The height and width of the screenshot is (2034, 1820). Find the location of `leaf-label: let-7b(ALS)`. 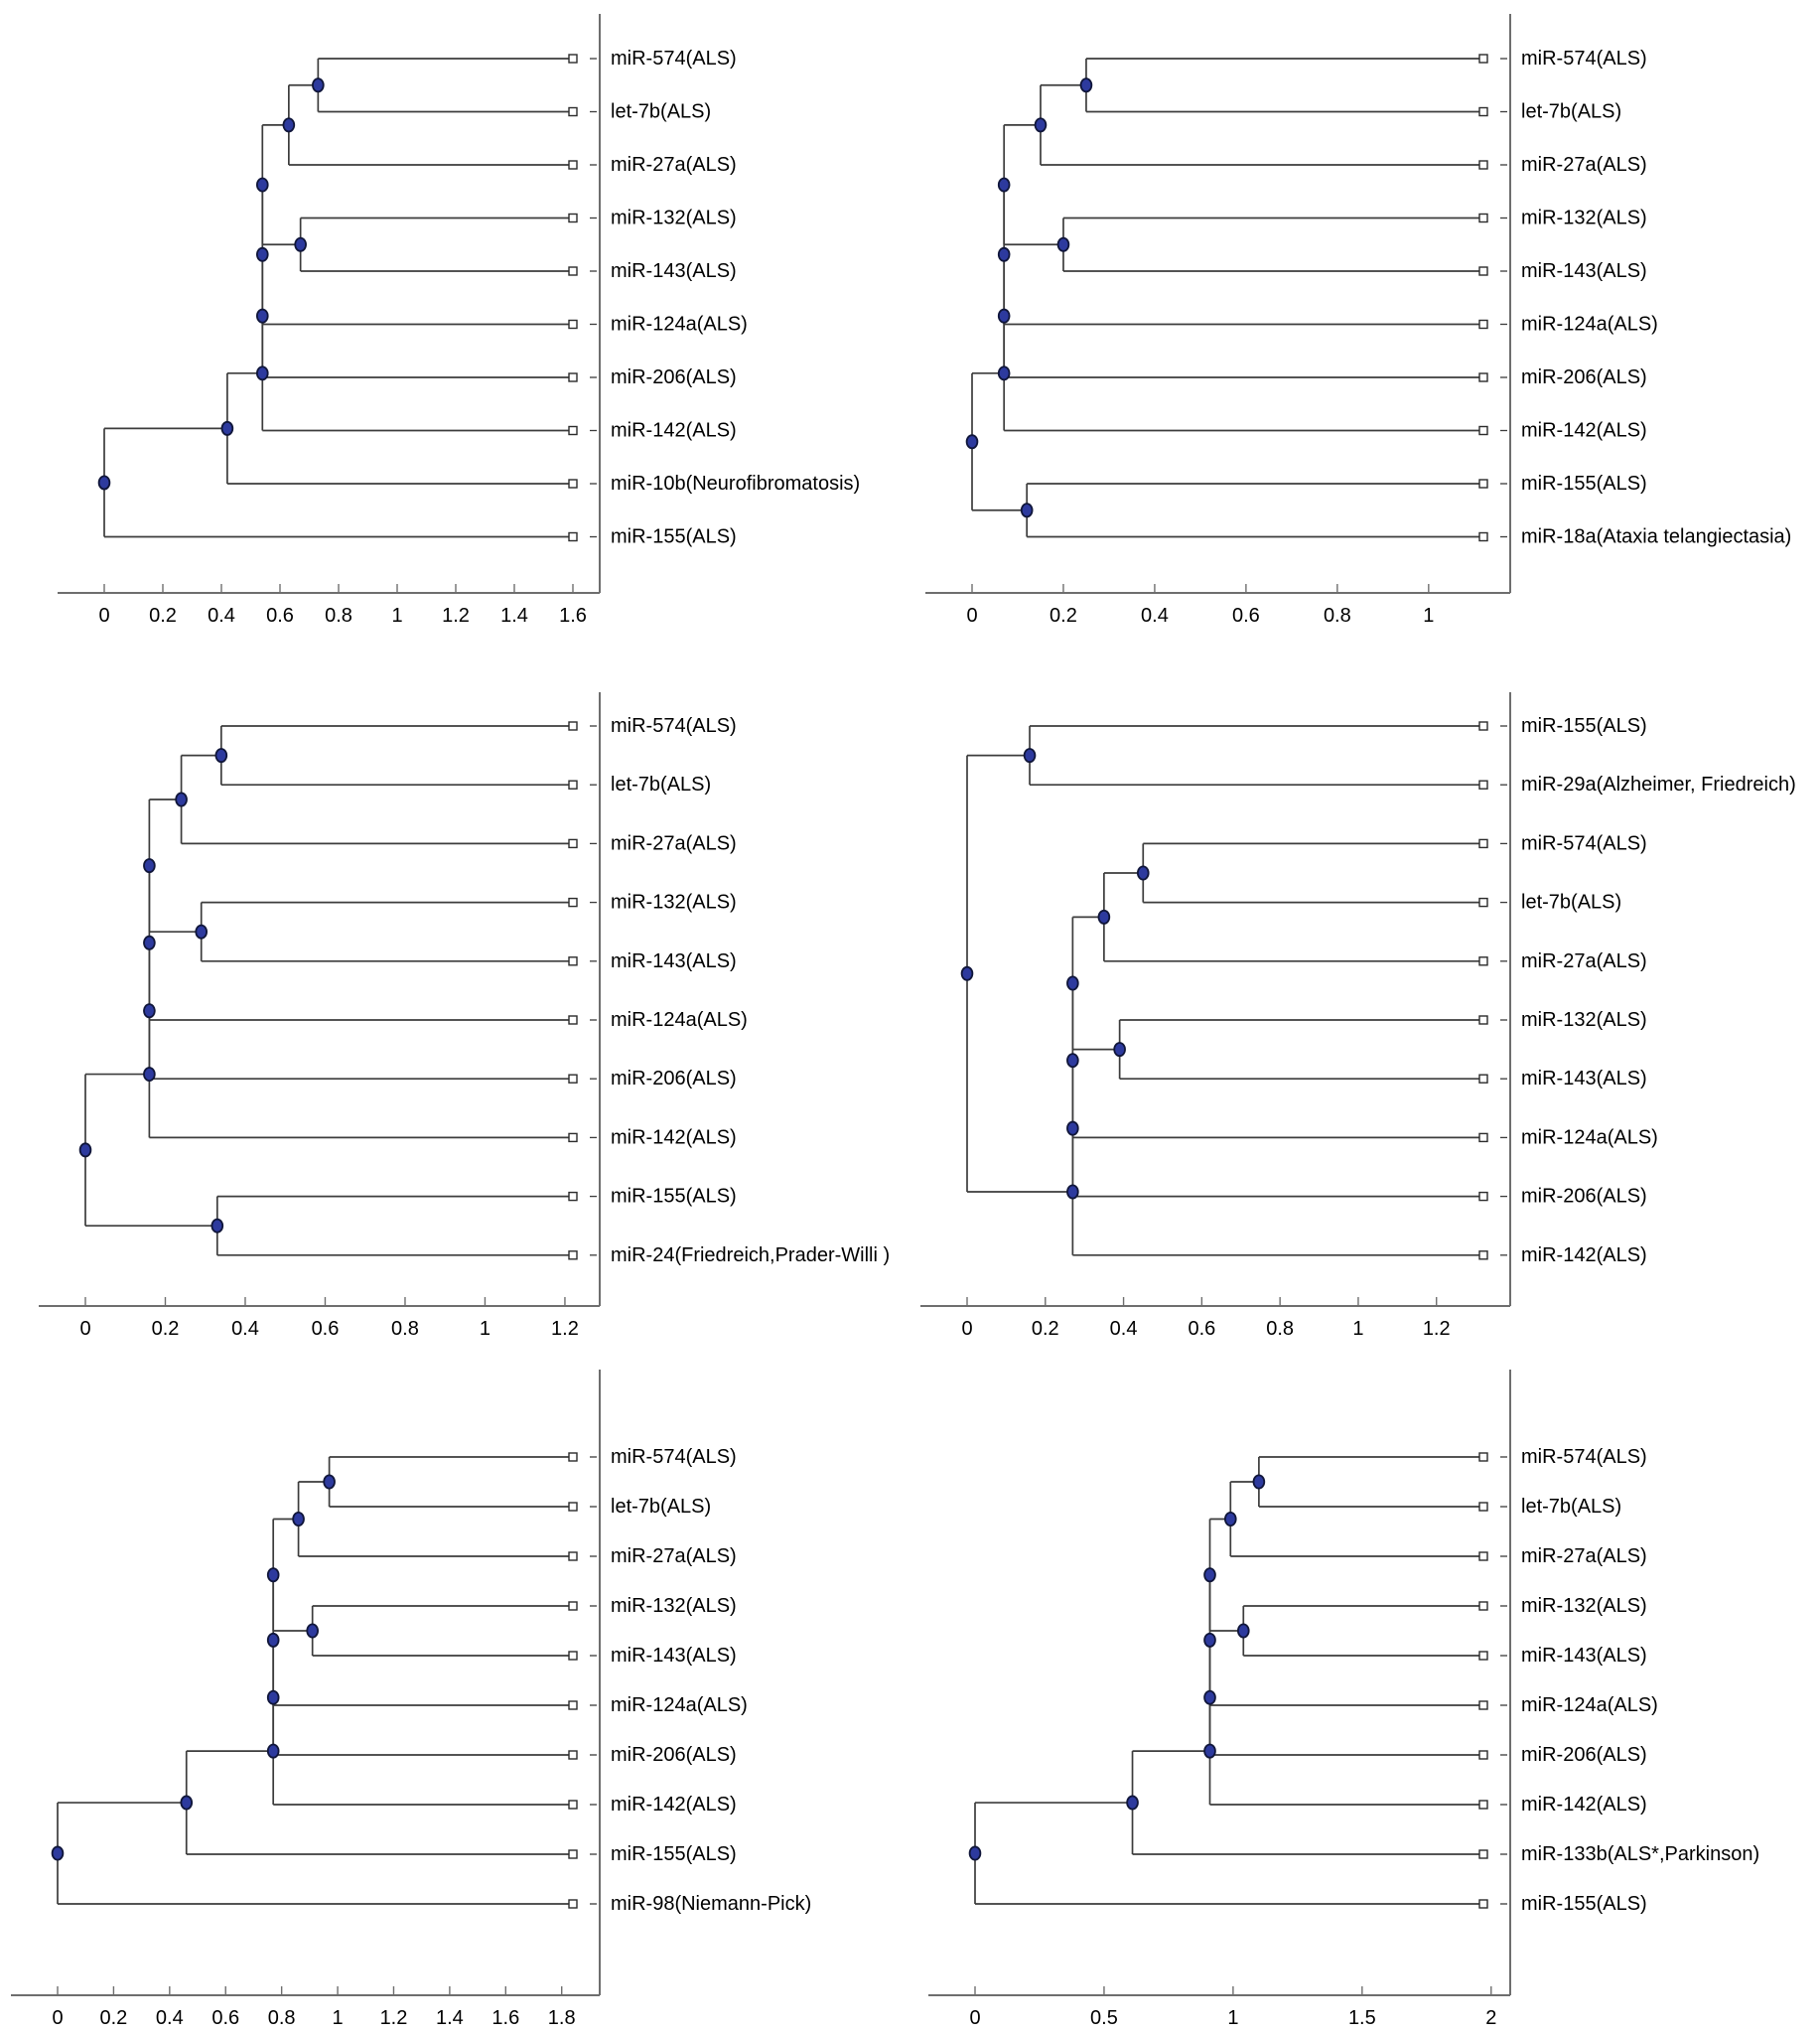

leaf-label: let-7b(ALS) is located at coordinates (1571, 1507).